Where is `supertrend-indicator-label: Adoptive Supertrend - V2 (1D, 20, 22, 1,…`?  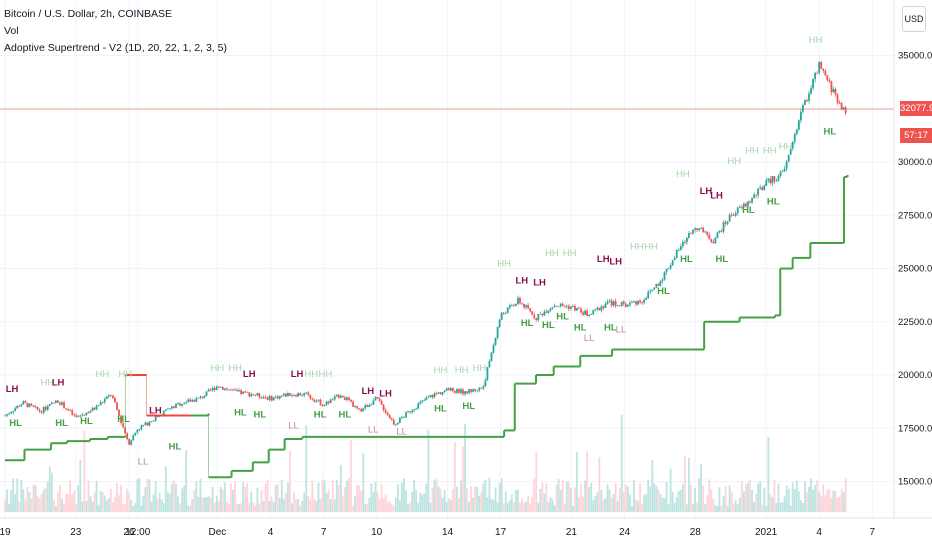 supertrend-indicator-label: Adoptive Supertrend - V2 (1D, 20, 22, 1,… is located at coordinates (115, 48).